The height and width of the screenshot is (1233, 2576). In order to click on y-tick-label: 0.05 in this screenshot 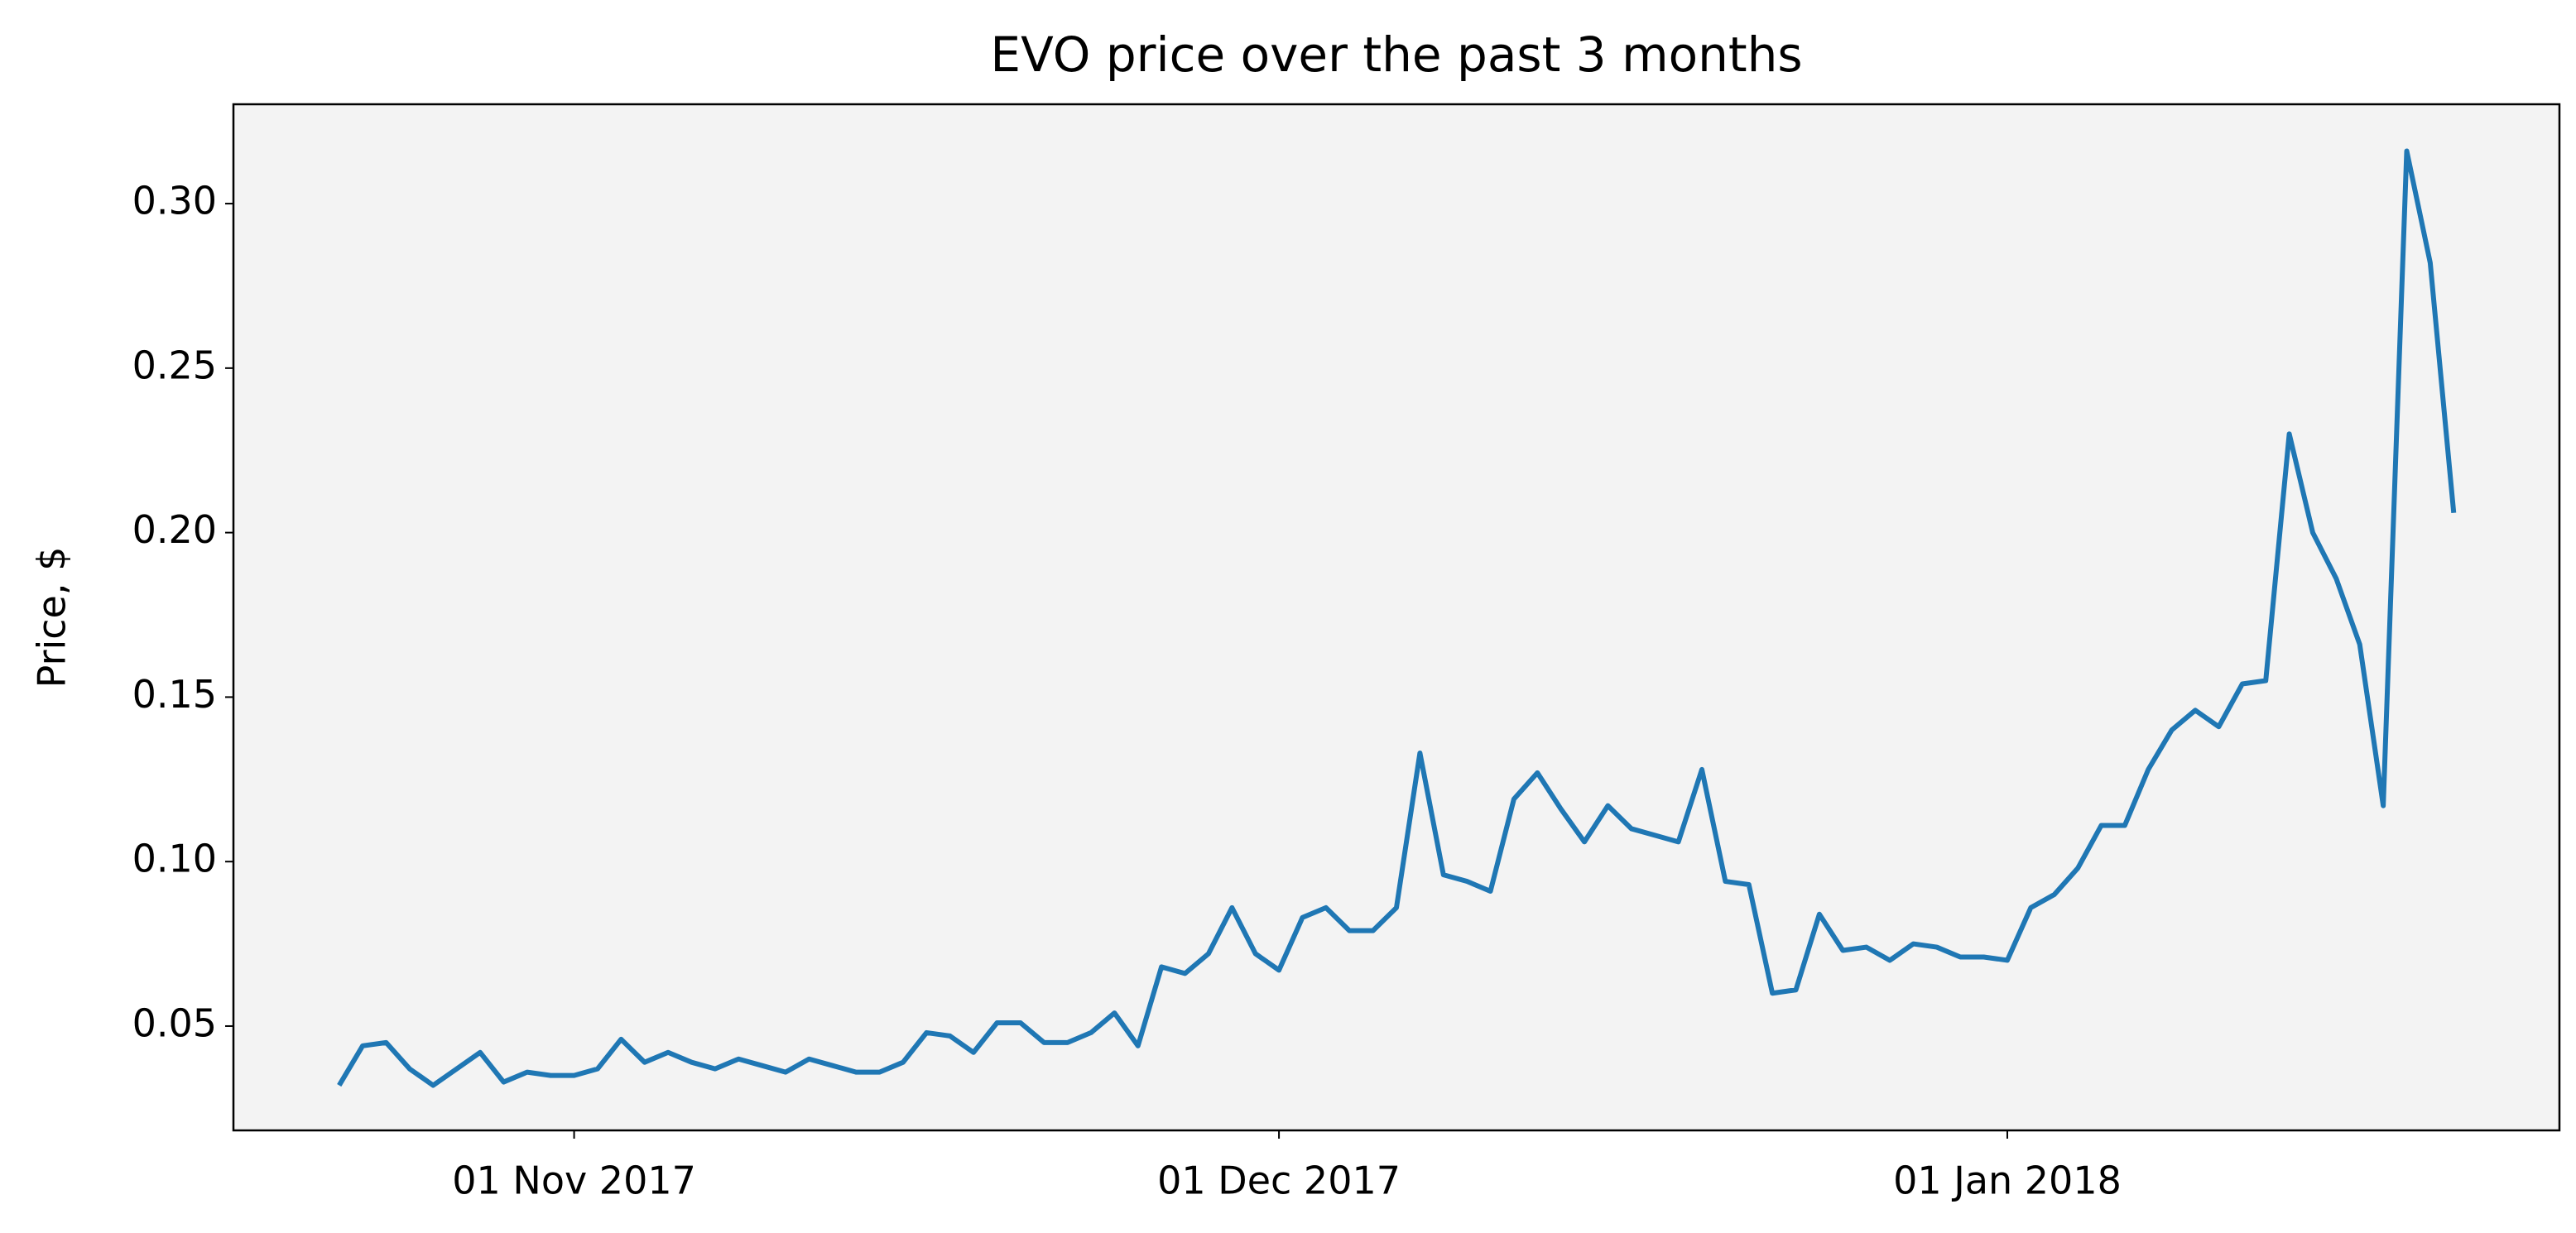, I will do `click(174, 1022)`.